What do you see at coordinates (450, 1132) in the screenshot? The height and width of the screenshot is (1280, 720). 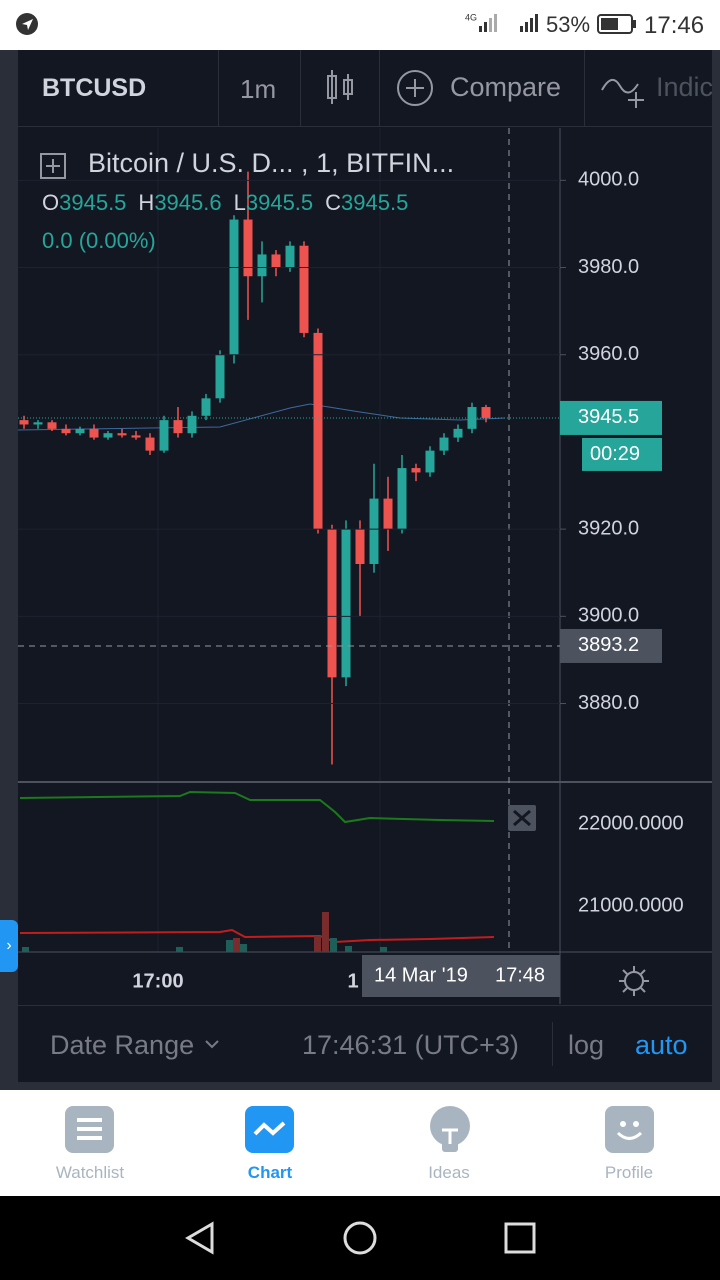 I see `ideas-icon` at bounding box center [450, 1132].